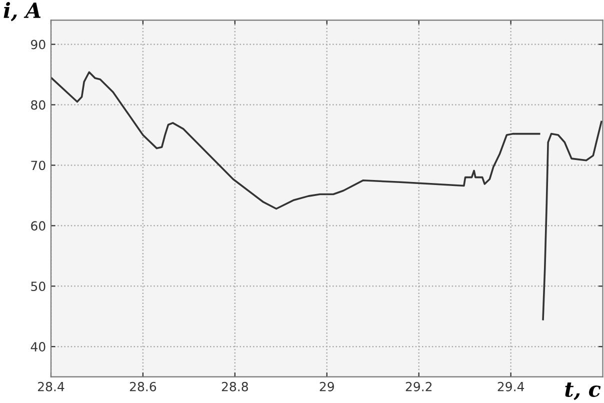 Image resolution: width=604 pixels, height=403 pixels. What do you see at coordinates (327, 387) in the screenshot?
I see `x-tick-label: 29` at bounding box center [327, 387].